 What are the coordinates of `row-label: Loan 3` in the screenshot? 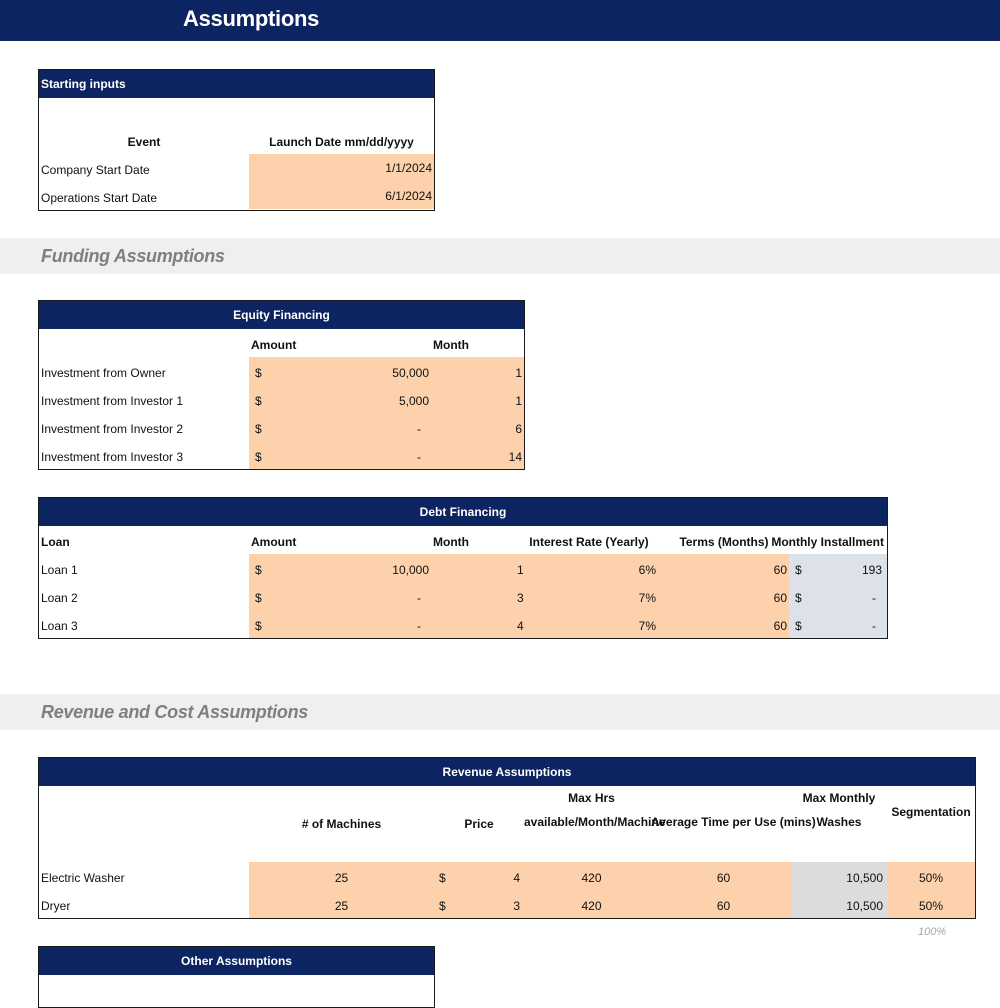 It's located at (59, 626).